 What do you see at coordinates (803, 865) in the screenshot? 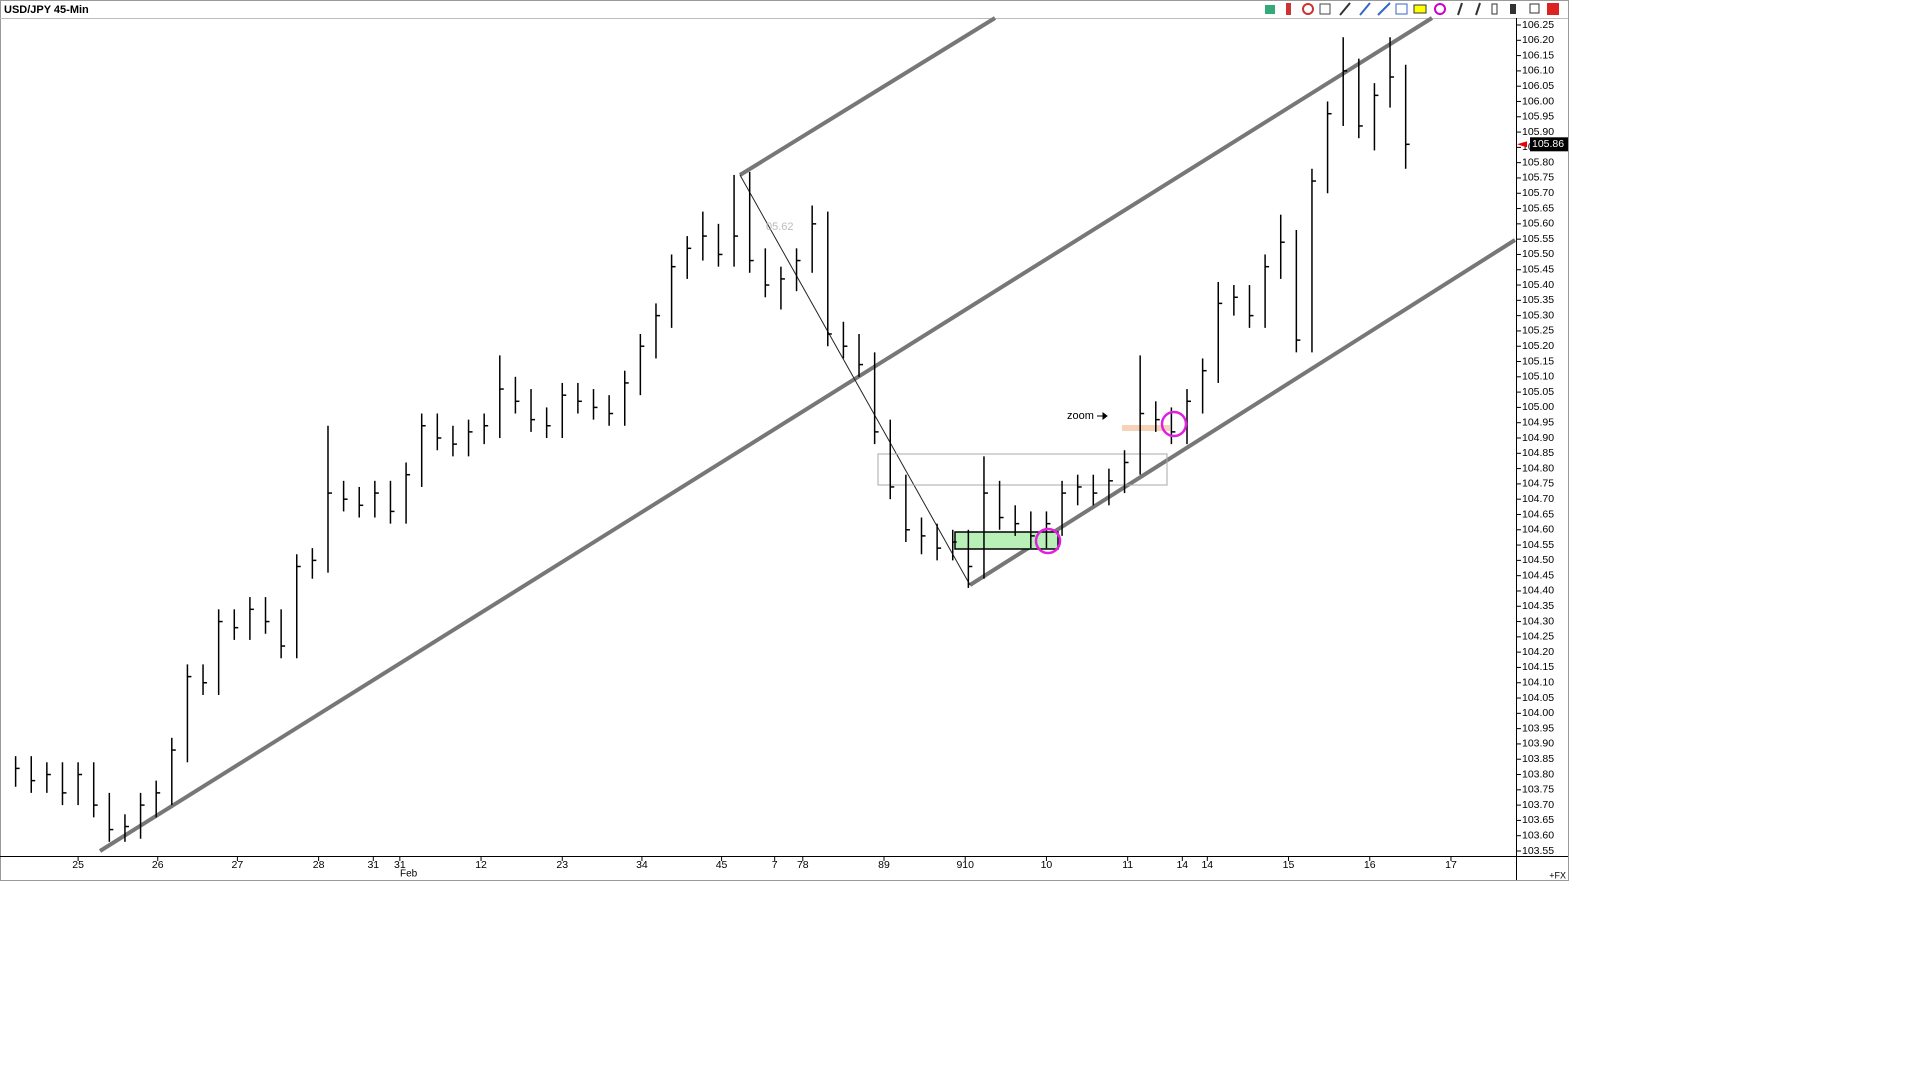
I see `x-tick-label: 78` at bounding box center [803, 865].